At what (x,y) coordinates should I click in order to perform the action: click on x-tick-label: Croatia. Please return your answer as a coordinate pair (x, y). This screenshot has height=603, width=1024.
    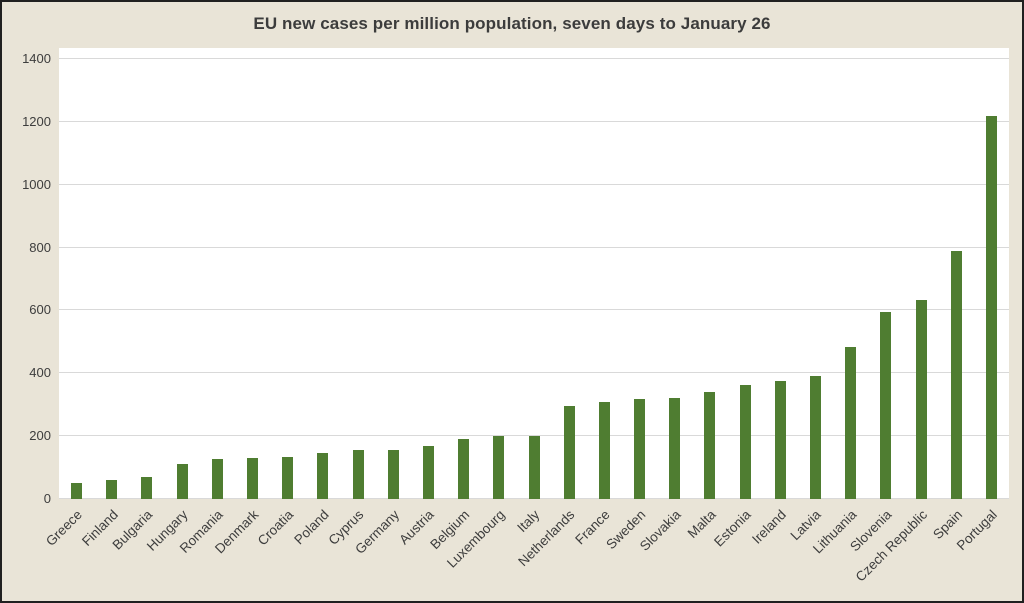
    Looking at the image, I should click on (275, 528).